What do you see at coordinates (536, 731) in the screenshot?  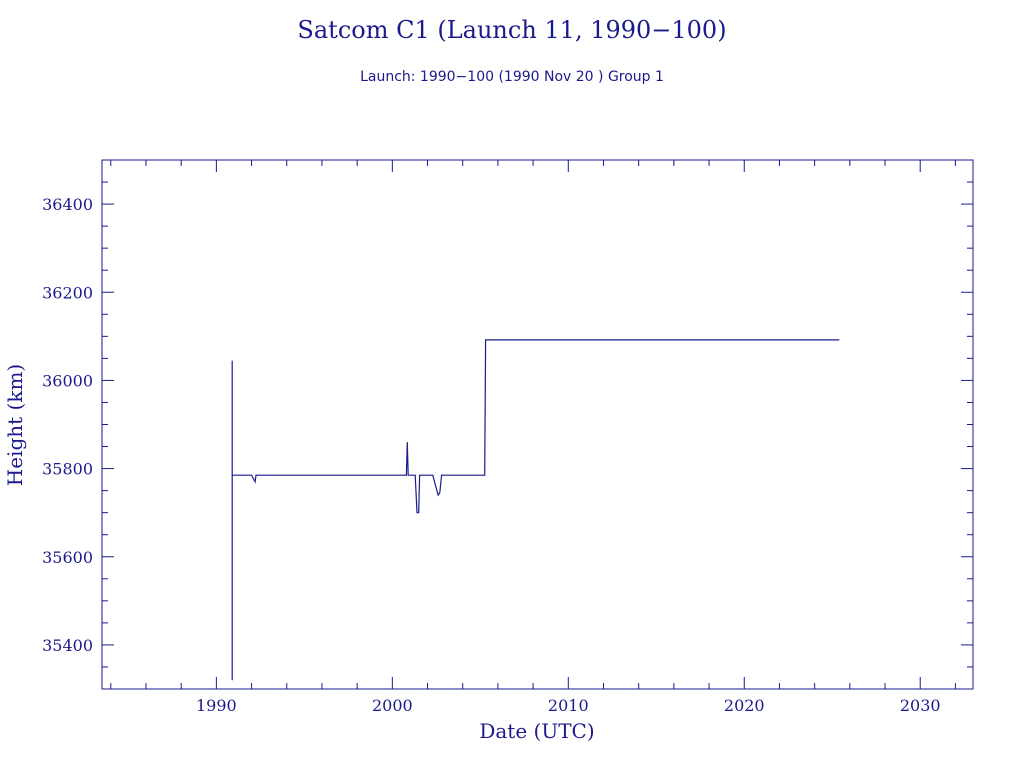 I see `x-axis-label: Date (UTC)` at bounding box center [536, 731].